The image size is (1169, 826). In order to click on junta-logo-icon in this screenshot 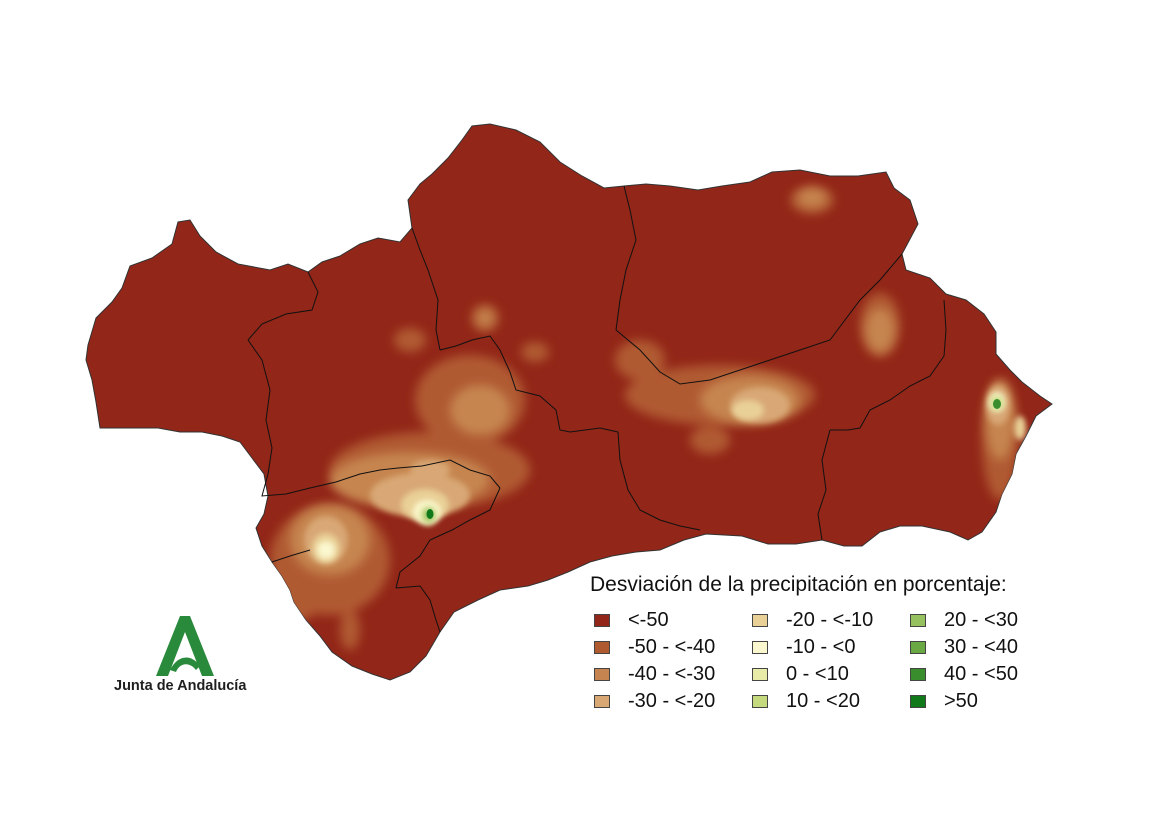, I will do `click(185, 646)`.